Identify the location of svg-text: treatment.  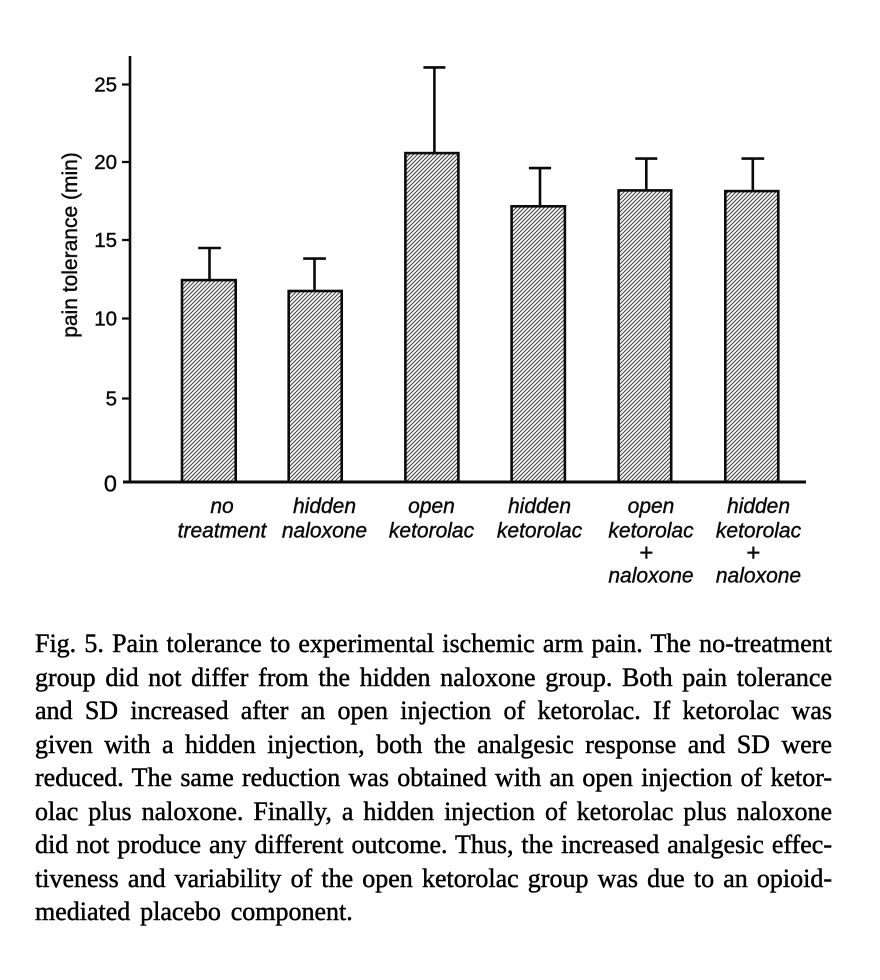
(223, 531).